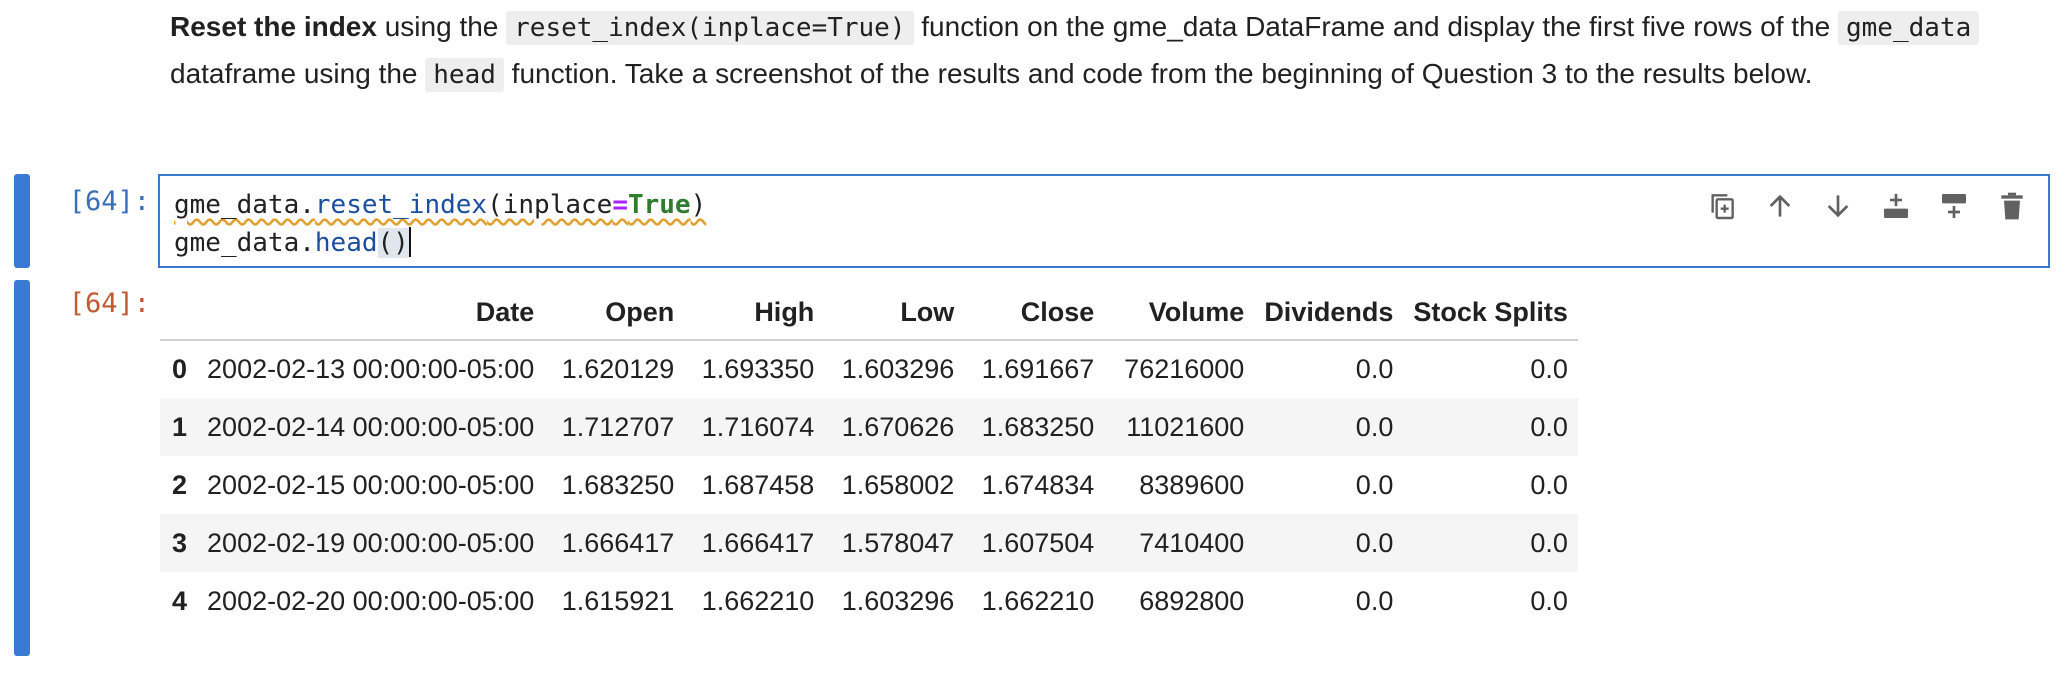  Describe the element at coordinates (898, 542) in the screenshot. I see `table-cell: 1.578047` at that location.